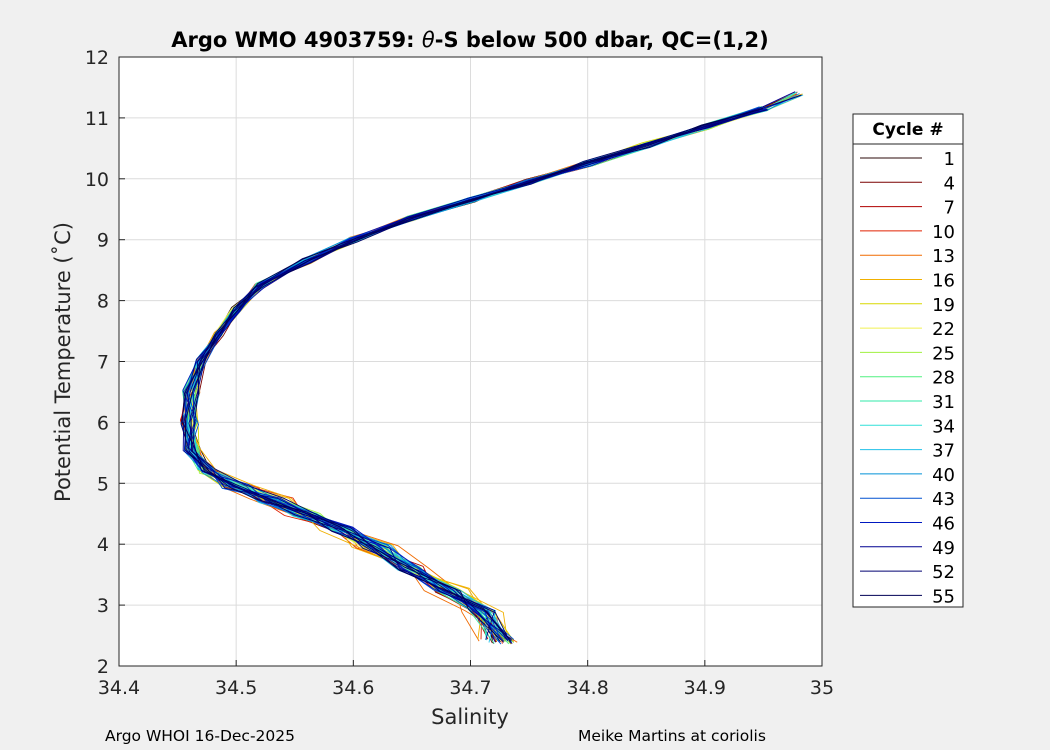  Describe the element at coordinates (949, 183) in the screenshot. I see `legend-entry-label: 4` at that location.